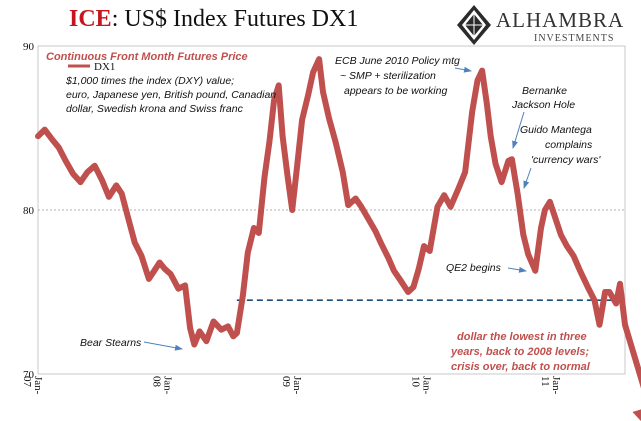  What do you see at coordinates (149, 81) in the screenshot?
I see `description-line-1: $1,000 times the index (DXY) value;` at bounding box center [149, 81].